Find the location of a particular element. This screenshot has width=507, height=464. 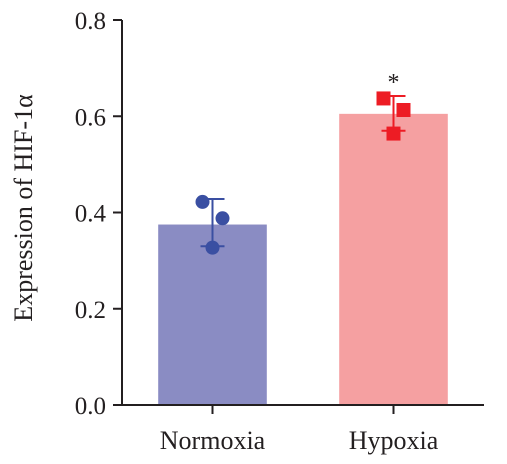

y-tick-label: 0.8 is located at coordinates (90, 21).